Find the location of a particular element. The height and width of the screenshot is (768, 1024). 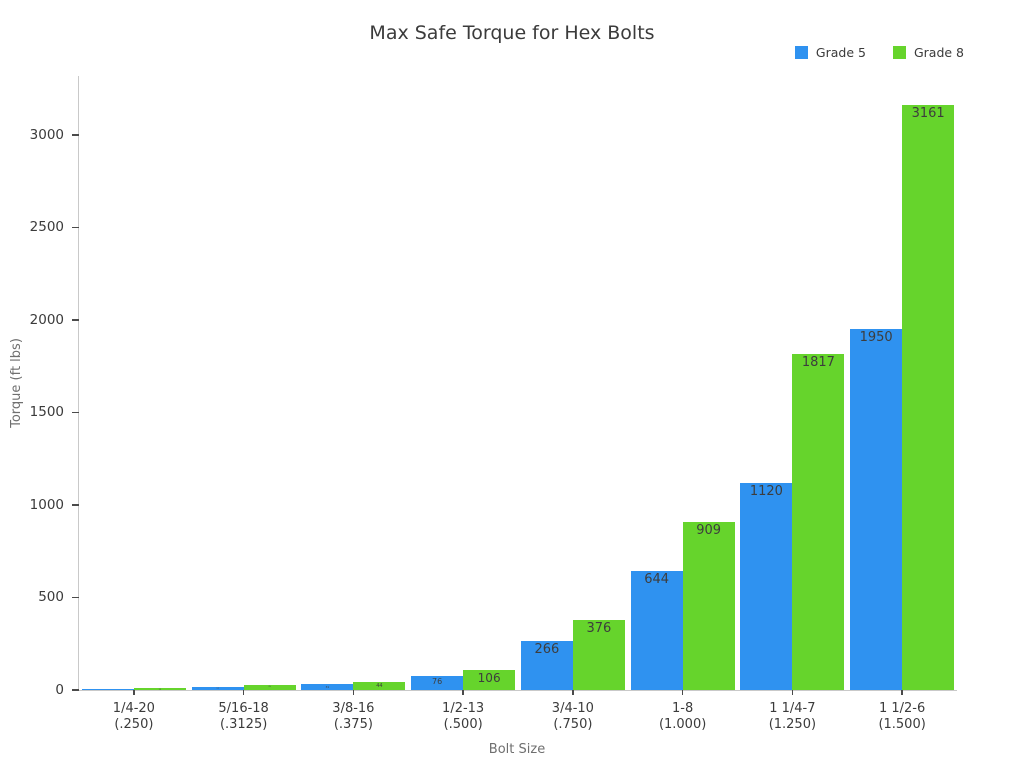

bar-grade-5-1-2-13: 76 is located at coordinates (437, 682).